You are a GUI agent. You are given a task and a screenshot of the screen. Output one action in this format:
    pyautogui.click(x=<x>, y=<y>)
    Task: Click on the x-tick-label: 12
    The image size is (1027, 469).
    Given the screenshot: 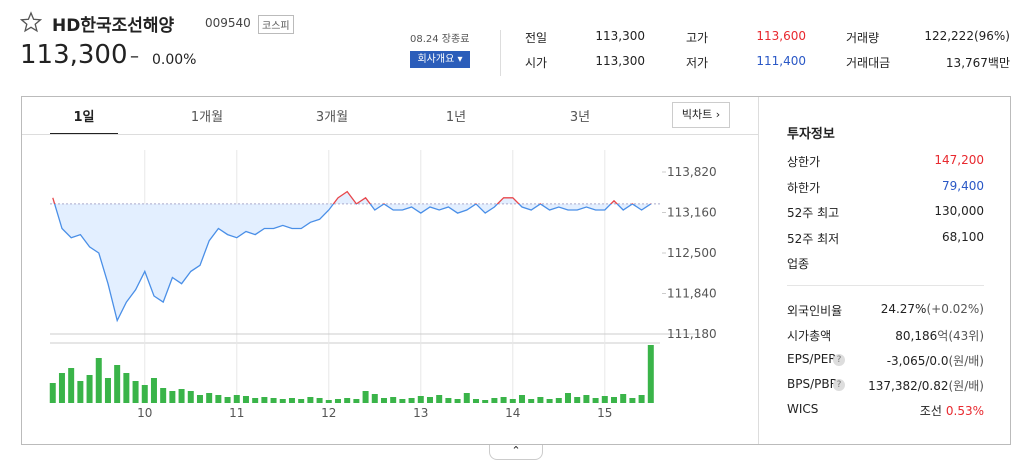 What is the action you would take?
    pyautogui.click(x=328, y=413)
    